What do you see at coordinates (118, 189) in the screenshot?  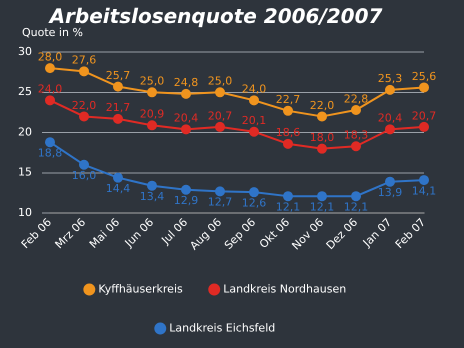 I see `data-label: 14,4` at bounding box center [118, 189].